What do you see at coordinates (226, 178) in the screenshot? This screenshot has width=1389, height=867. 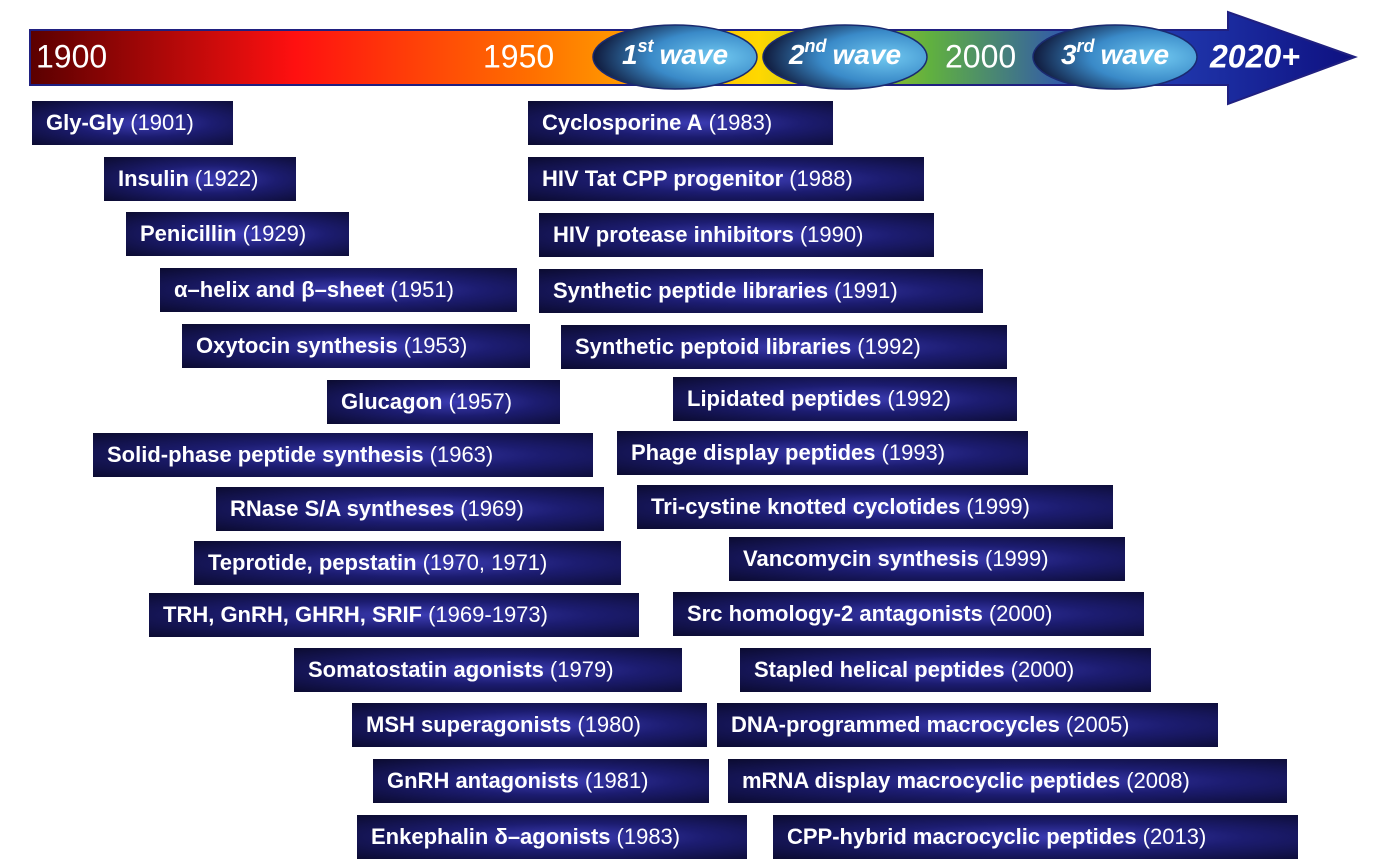 I see `milestone-year: (1922)` at bounding box center [226, 178].